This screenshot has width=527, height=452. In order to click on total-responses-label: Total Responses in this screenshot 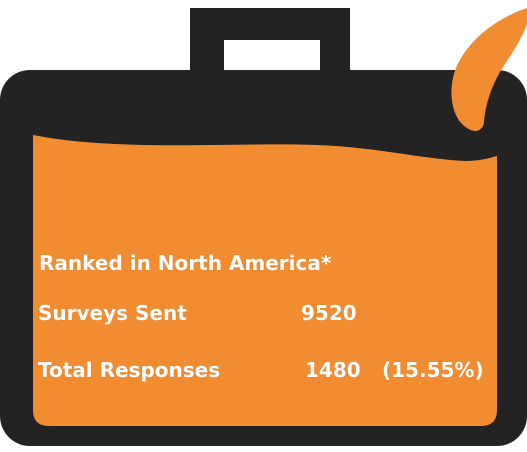, I will do `click(129, 370)`.